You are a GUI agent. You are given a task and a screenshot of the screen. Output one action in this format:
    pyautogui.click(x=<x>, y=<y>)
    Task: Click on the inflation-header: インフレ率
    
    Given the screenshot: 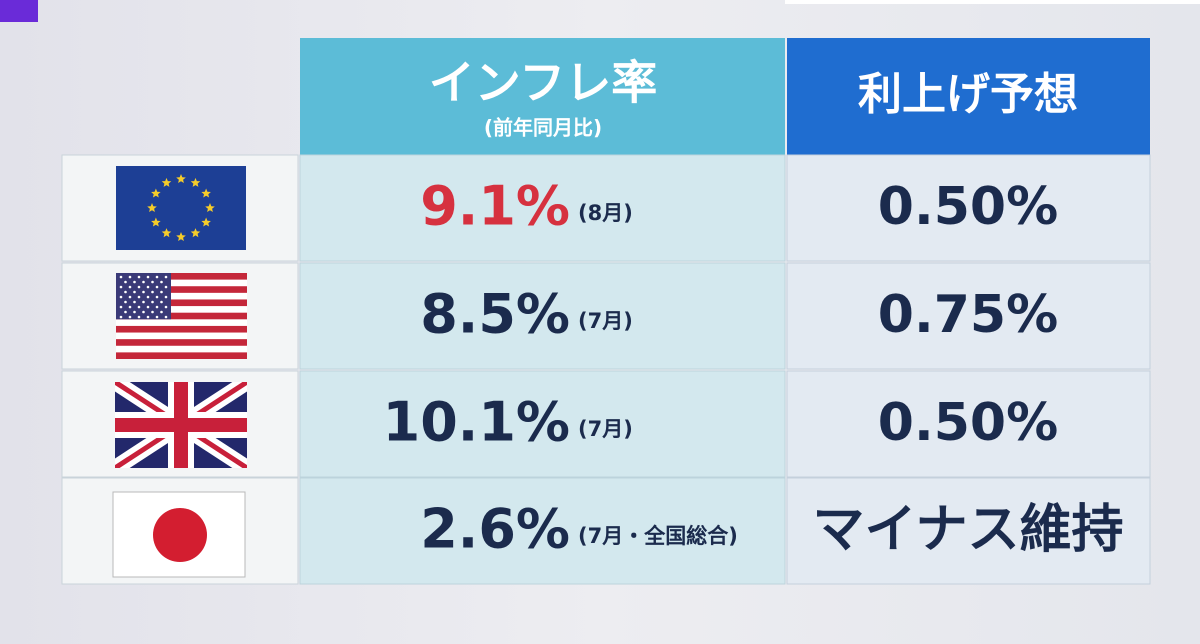 What is the action you would take?
    pyautogui.click(x=543, y=83)
    